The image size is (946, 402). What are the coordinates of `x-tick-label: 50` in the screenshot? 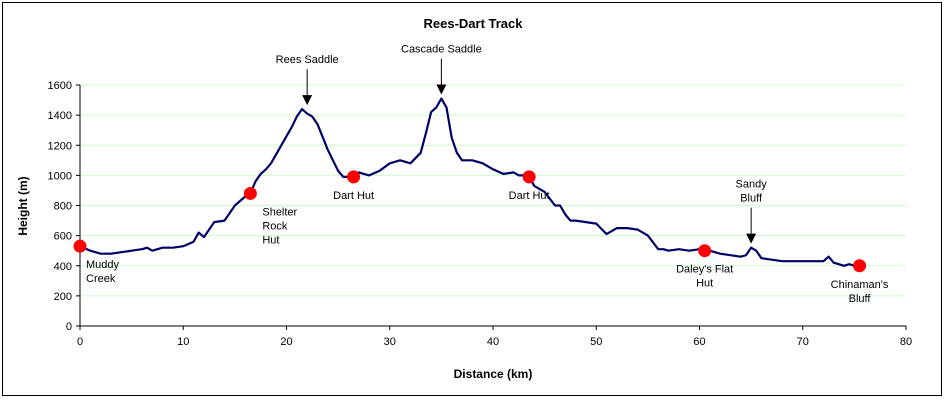 It's located at (596, 342).